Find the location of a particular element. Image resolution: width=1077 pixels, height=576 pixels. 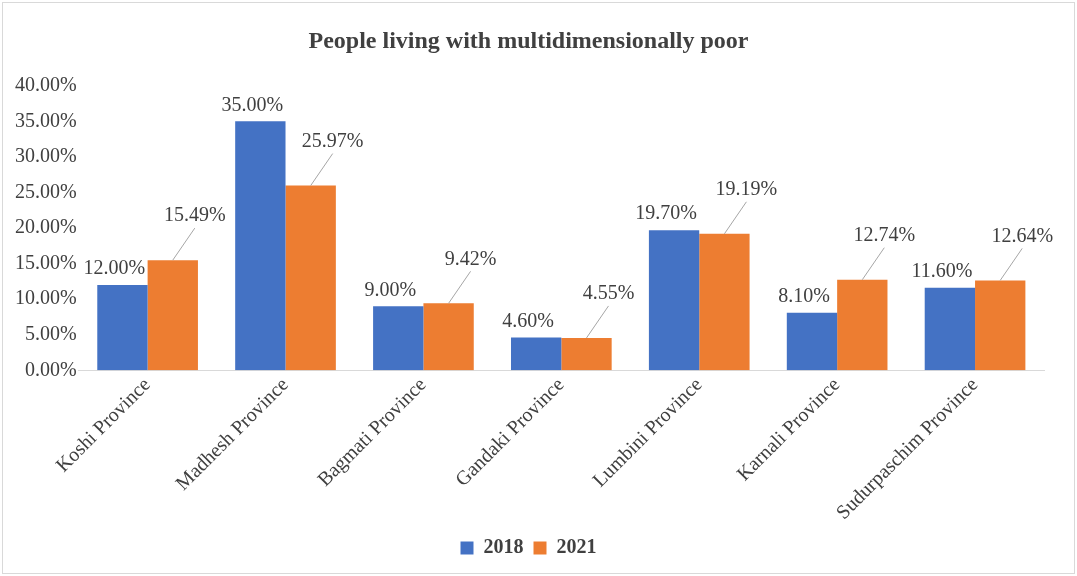

y-tick-label: 30.00% is located at coordinates (45, 155).